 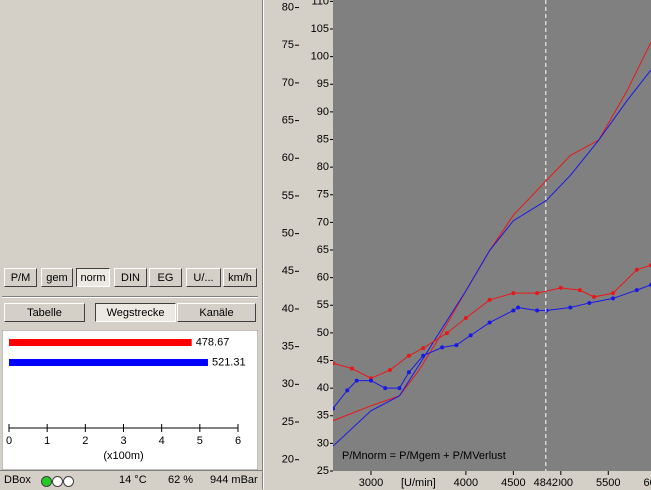 What do you see at coordinates (323, 278) in the screenshot?
I see `y2-tick-label: 60` at bounding box center [323, 278].